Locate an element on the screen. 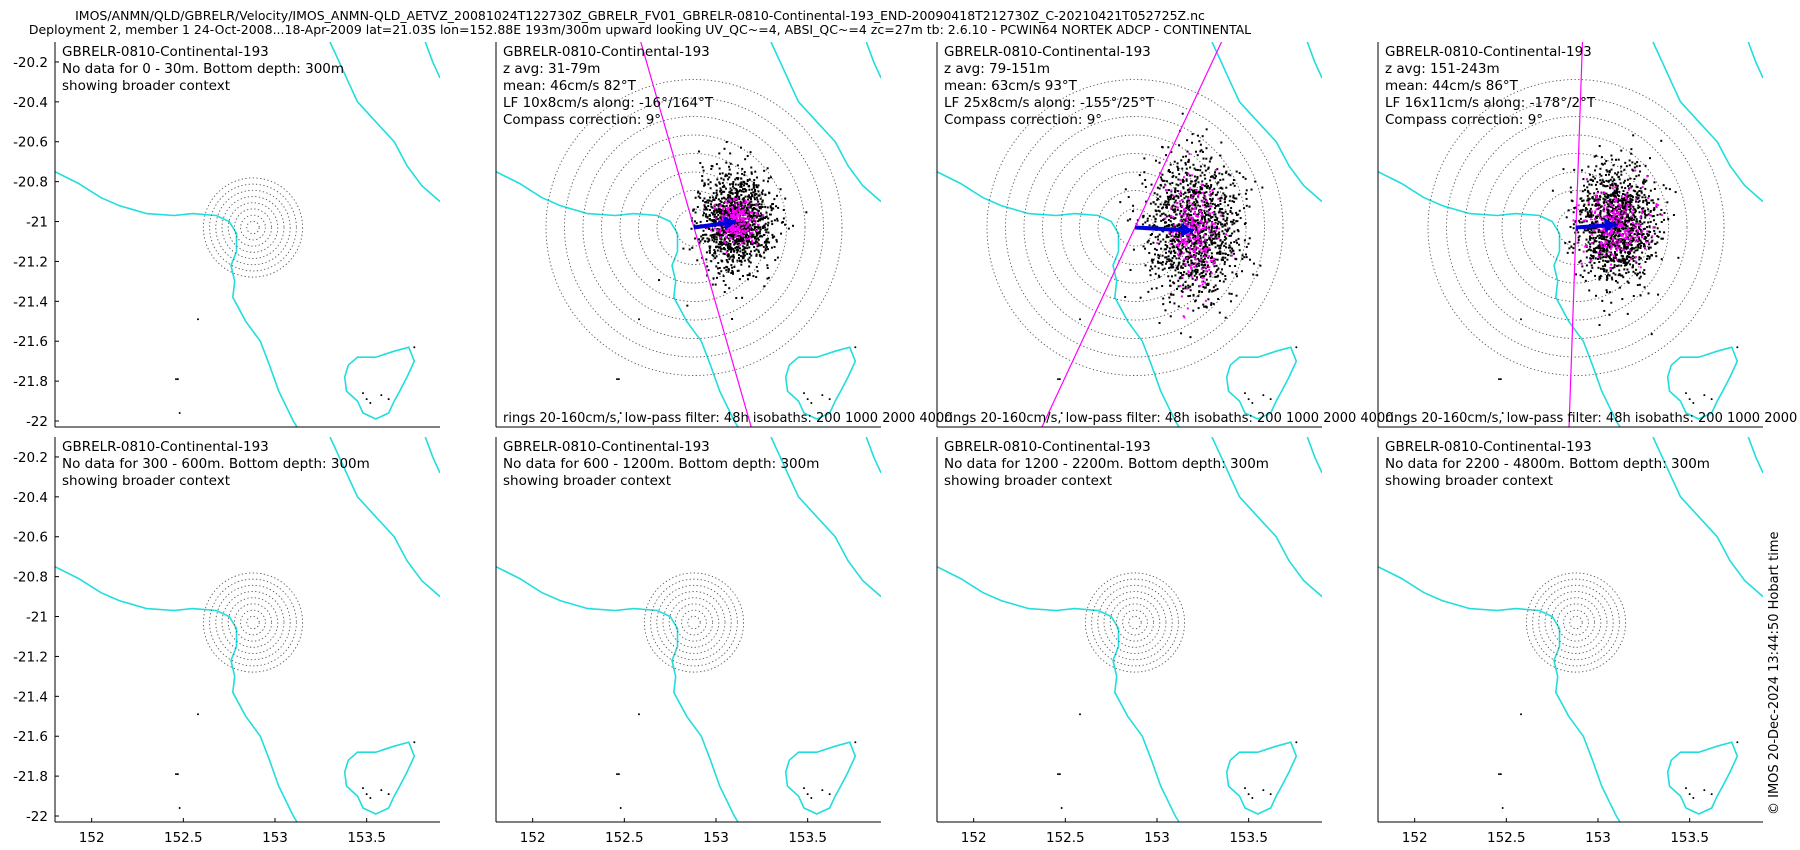 Image resolution: width=1800 pixels, height=850 pixels. y-tick-label: -20.6 is located at coordinates (30, 143).